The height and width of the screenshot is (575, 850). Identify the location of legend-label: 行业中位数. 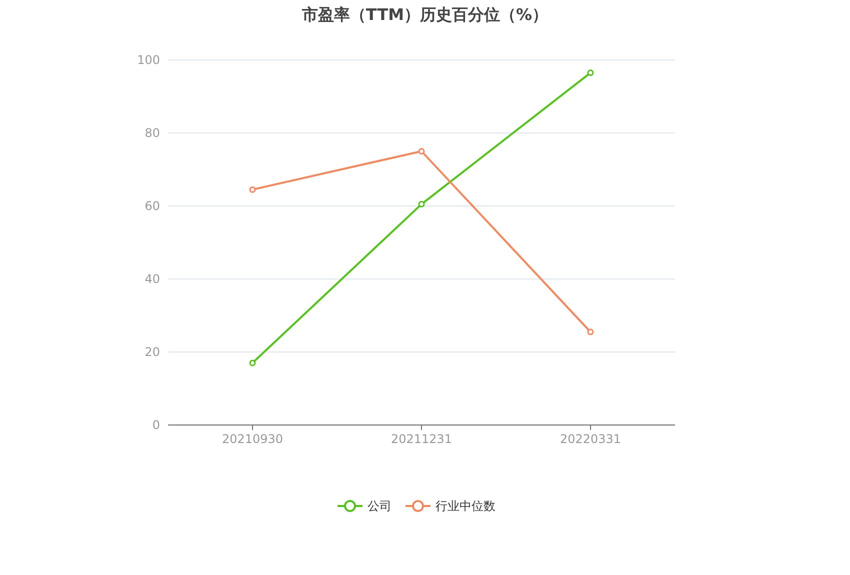
(466, 506).